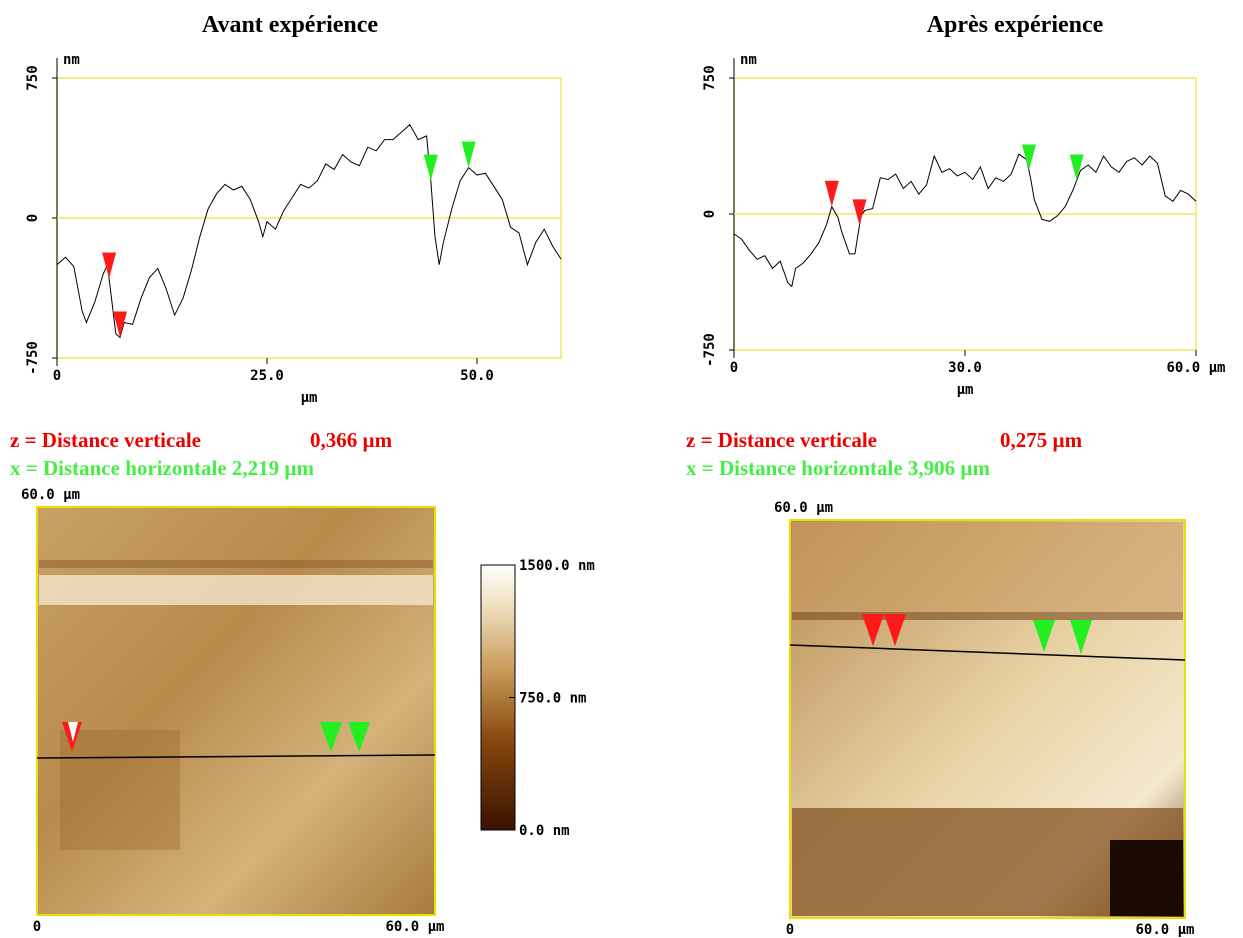 This screenshot has height=938, width=1243. I want to click on chart-title: Avant expérience, so click(290, 25).